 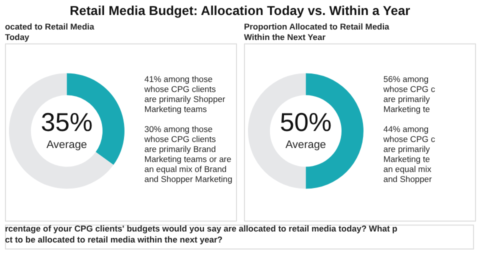 What do you see at coordinates (317, 31) in the screenshot?
I see `chart-subtitle: Proportion Allocated to Retail Media Within the Next Year` at bounding box center [317, 31].